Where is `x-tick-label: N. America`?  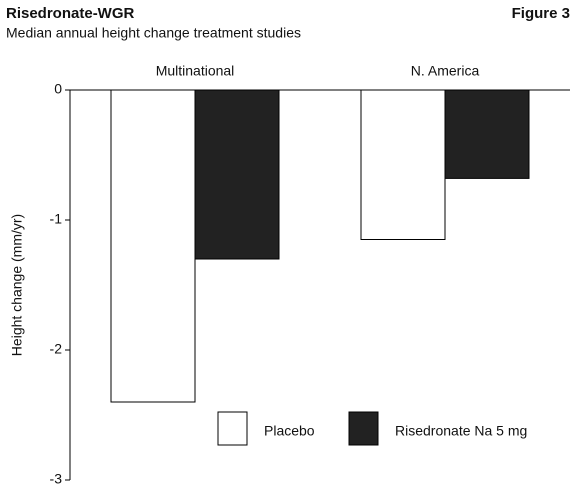 x-tick-label: N. America is located at coordinates (445, 71).